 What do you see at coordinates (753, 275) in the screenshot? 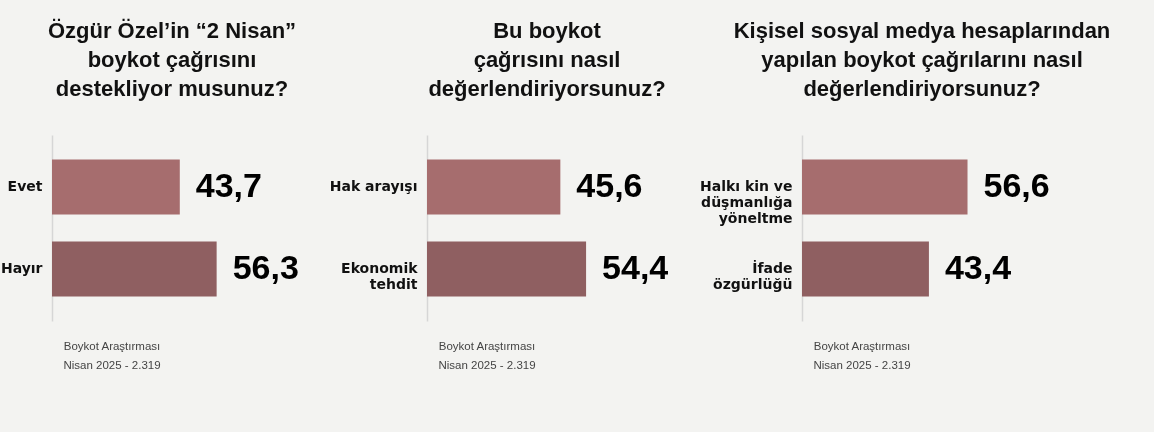
I see `y-tick-label: İfade özgürlüğü` at bounding box center [753, 275].